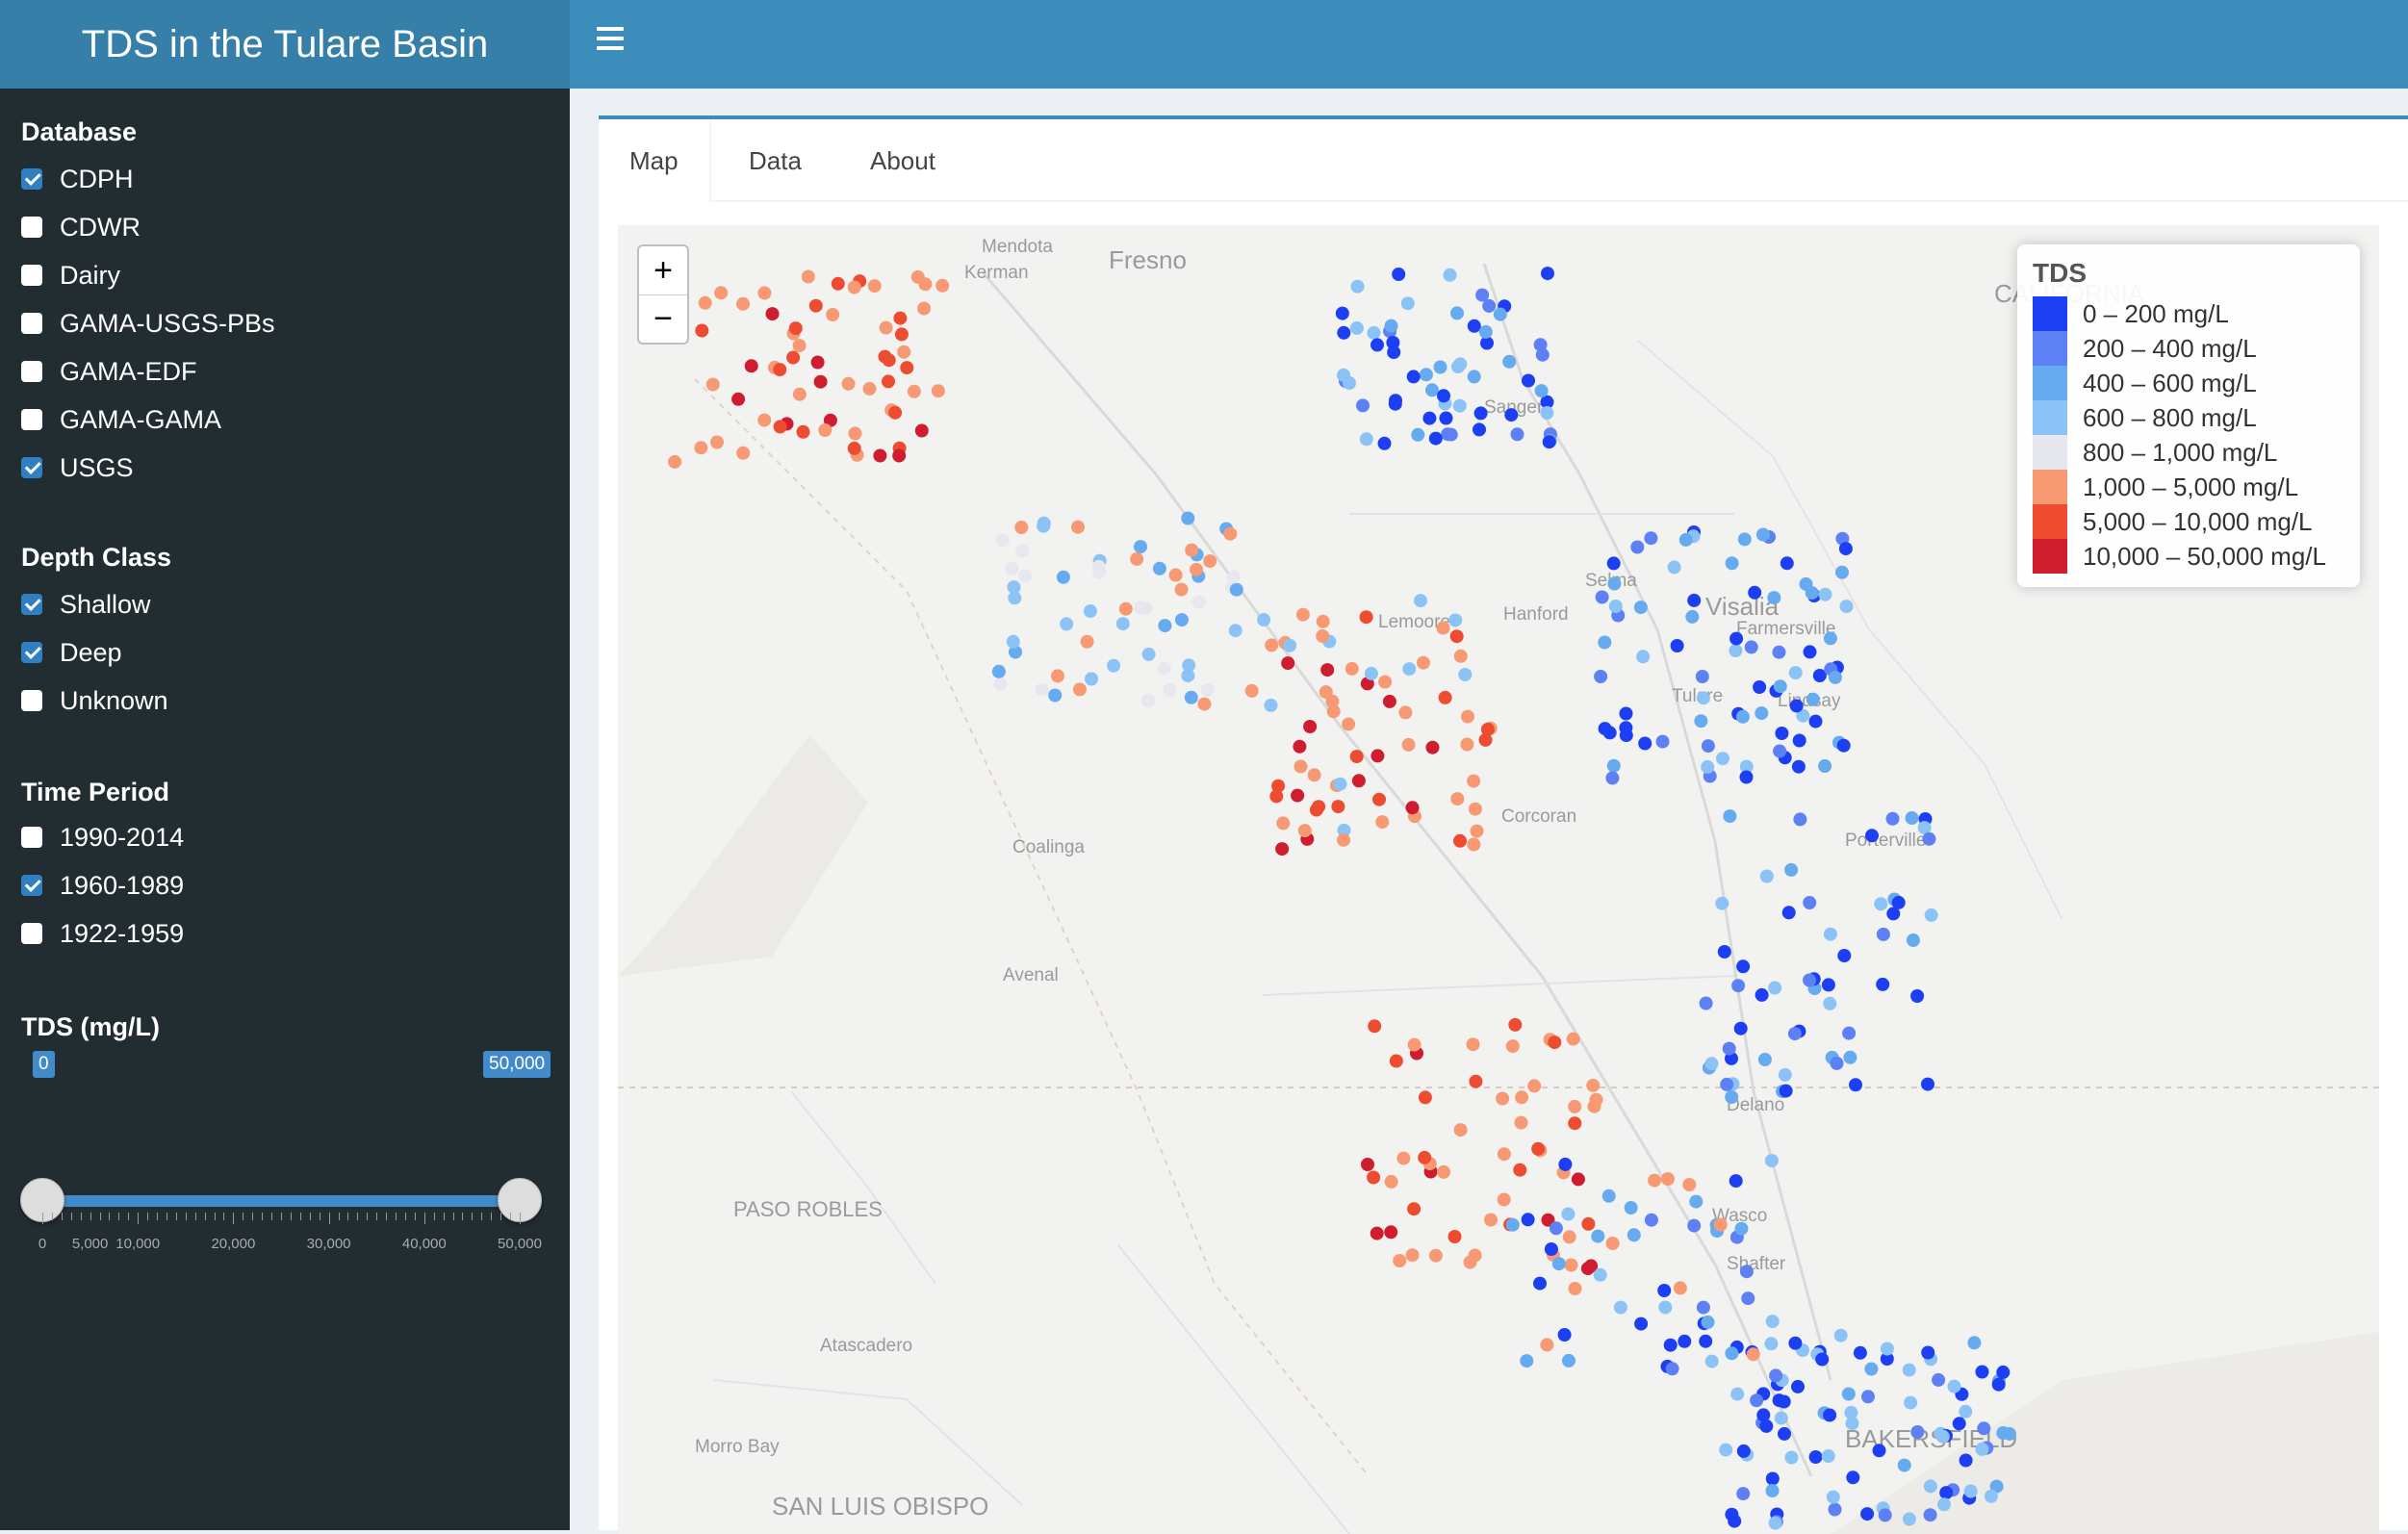 The image size is (2408, 1534). I want to click on checkbox-gama-gama: GAMA-GAMA, so click(121, 420).